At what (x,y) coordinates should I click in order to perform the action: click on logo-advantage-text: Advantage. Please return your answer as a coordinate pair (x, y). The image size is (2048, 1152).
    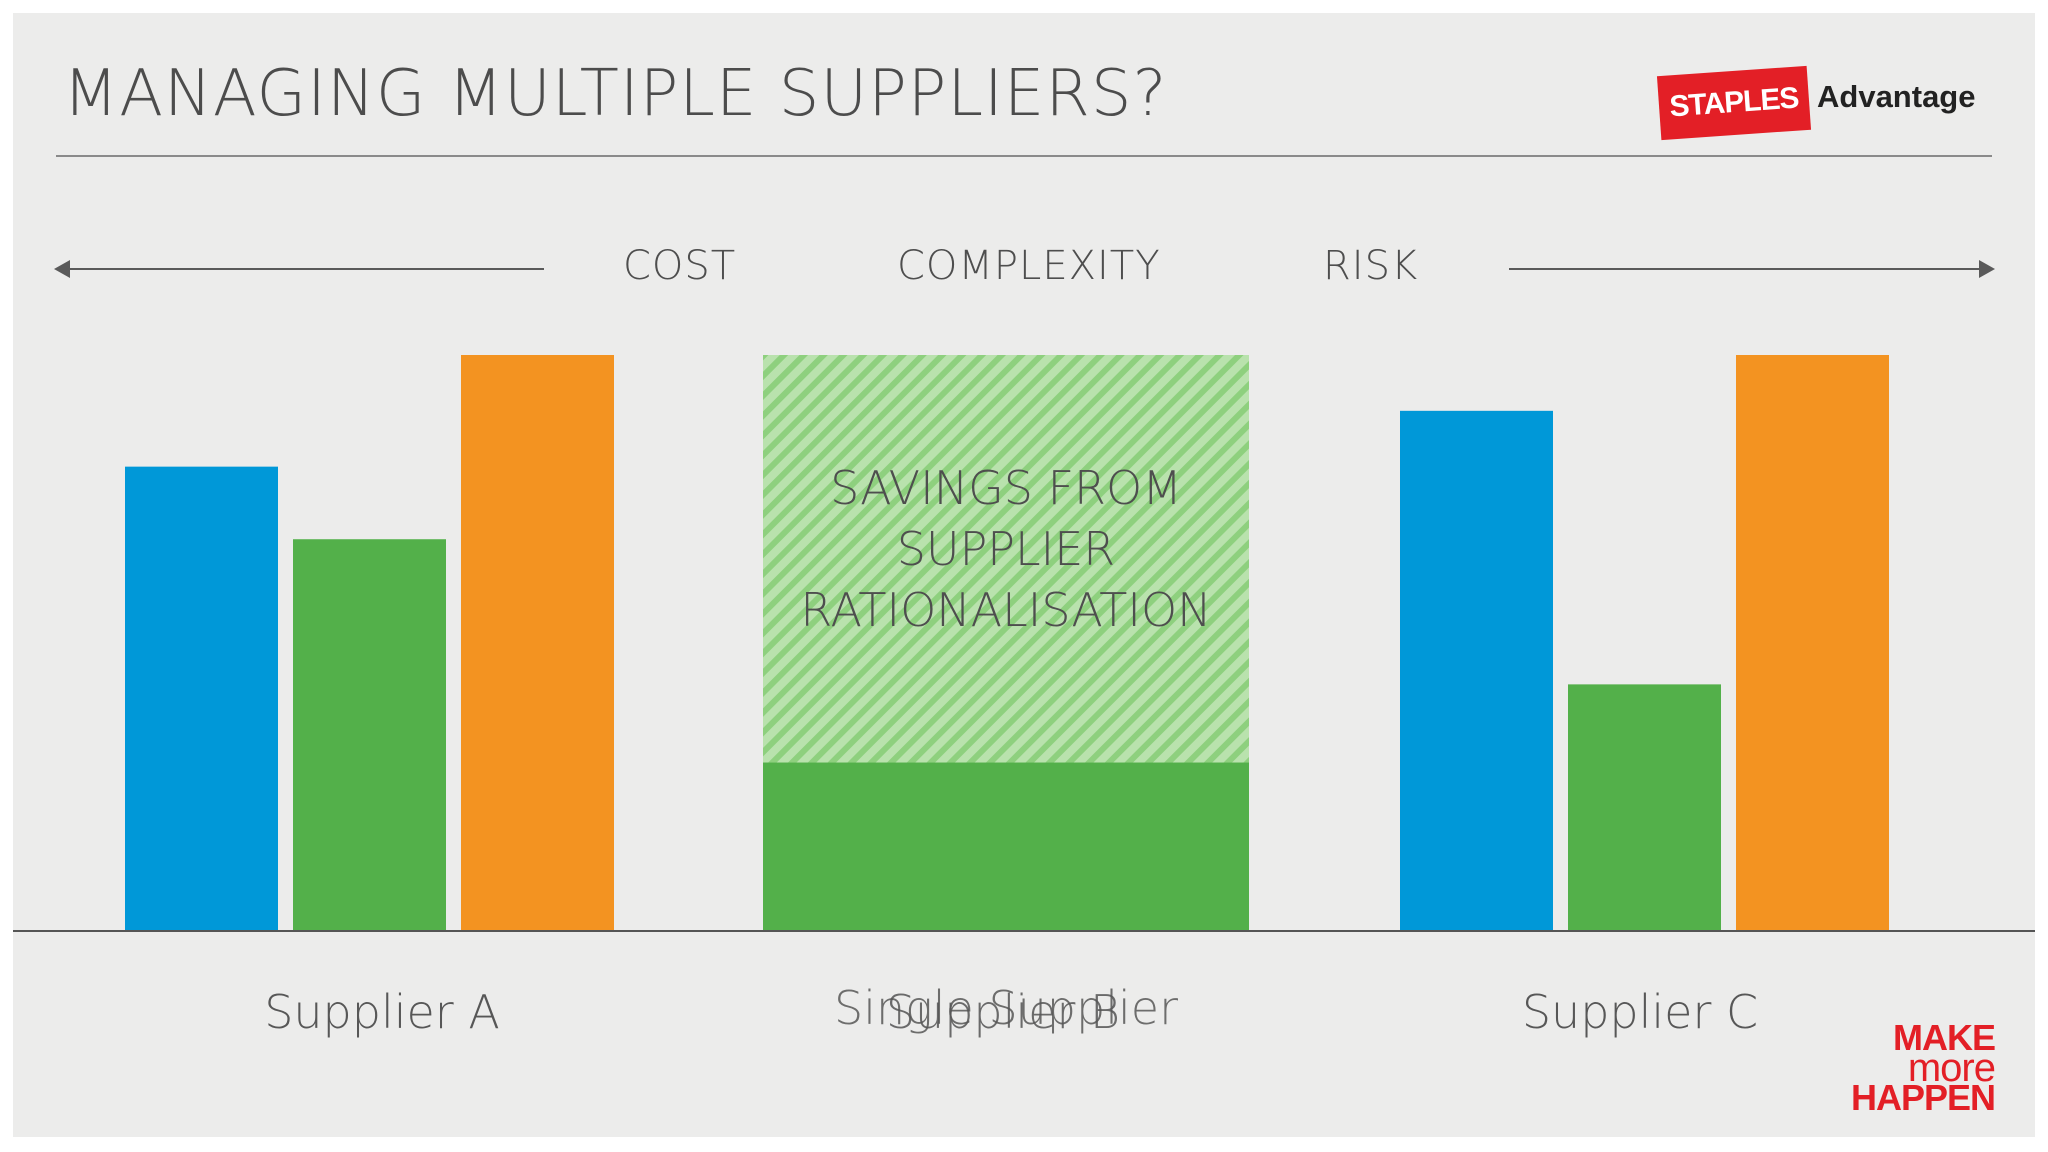
    Looking at the image, I should click on (1896, 96).